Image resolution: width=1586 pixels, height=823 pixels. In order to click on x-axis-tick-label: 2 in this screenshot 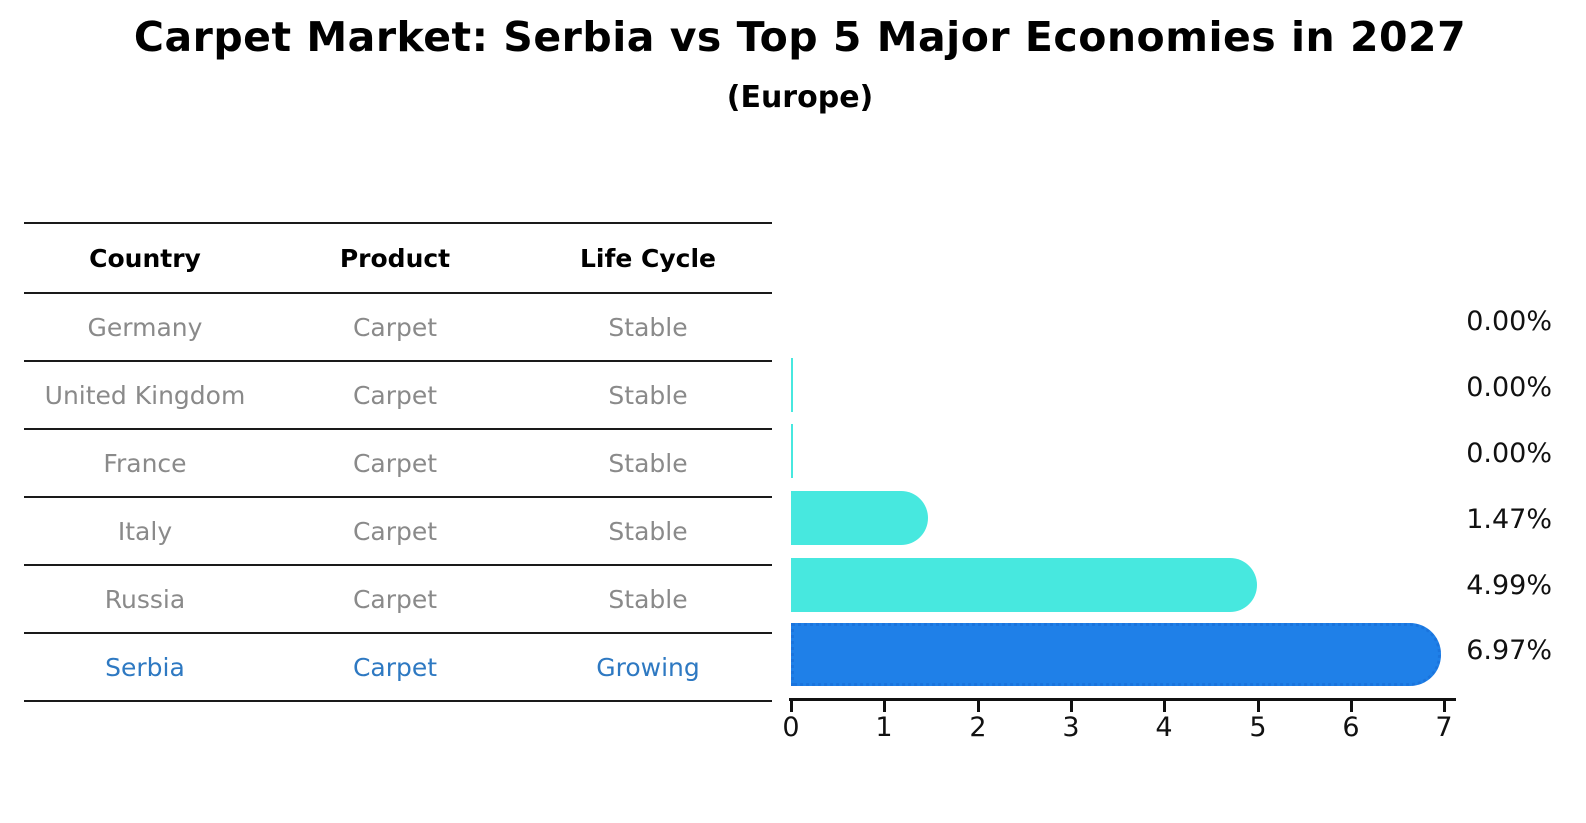, I will do `click(978, 727)`.